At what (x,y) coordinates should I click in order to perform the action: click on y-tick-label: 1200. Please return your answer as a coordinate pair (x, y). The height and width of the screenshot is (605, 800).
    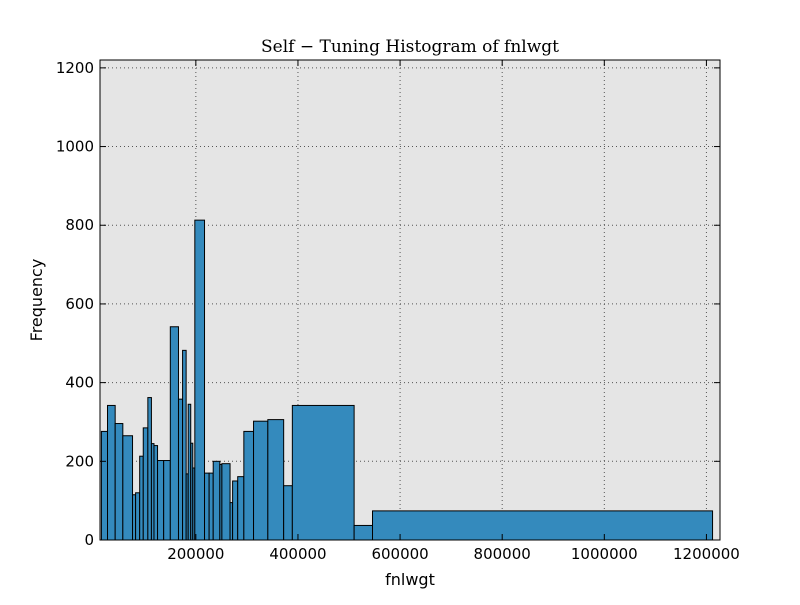
    Looking at the image, I should click on (75, 68).